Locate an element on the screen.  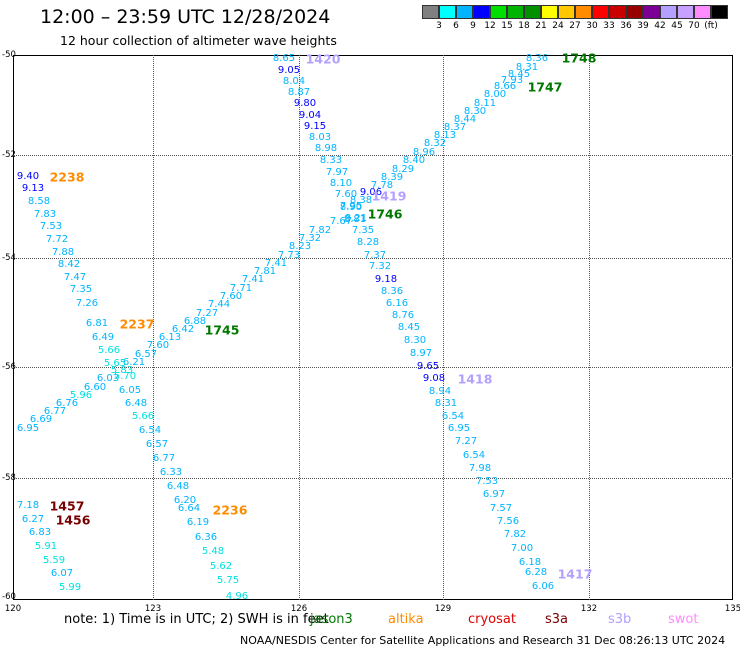
pass-time-label: 1748 is located at coordinates (579, 58).